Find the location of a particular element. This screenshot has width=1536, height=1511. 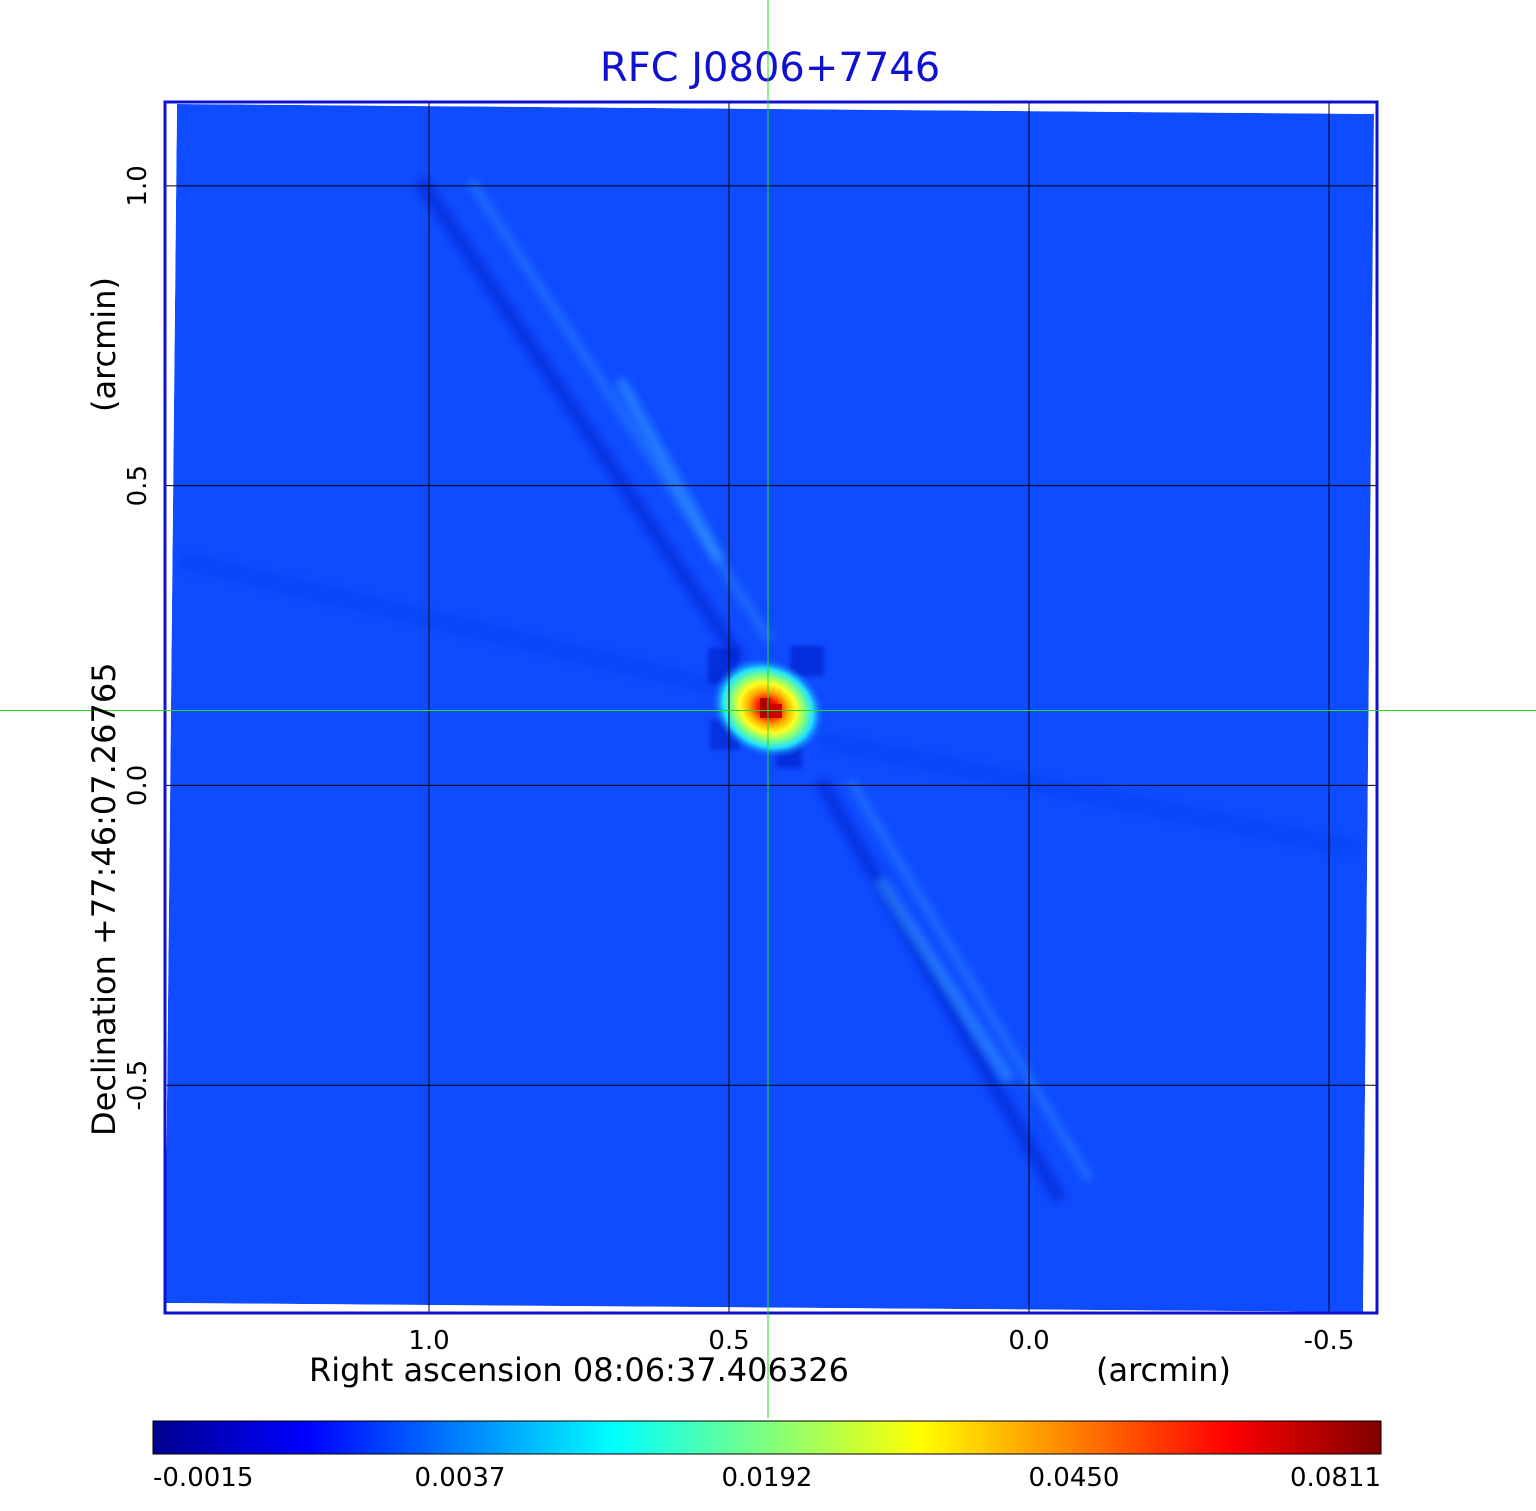

colorbar-tick-label-0: -0.0015 is located at coordinates (203, 1478).